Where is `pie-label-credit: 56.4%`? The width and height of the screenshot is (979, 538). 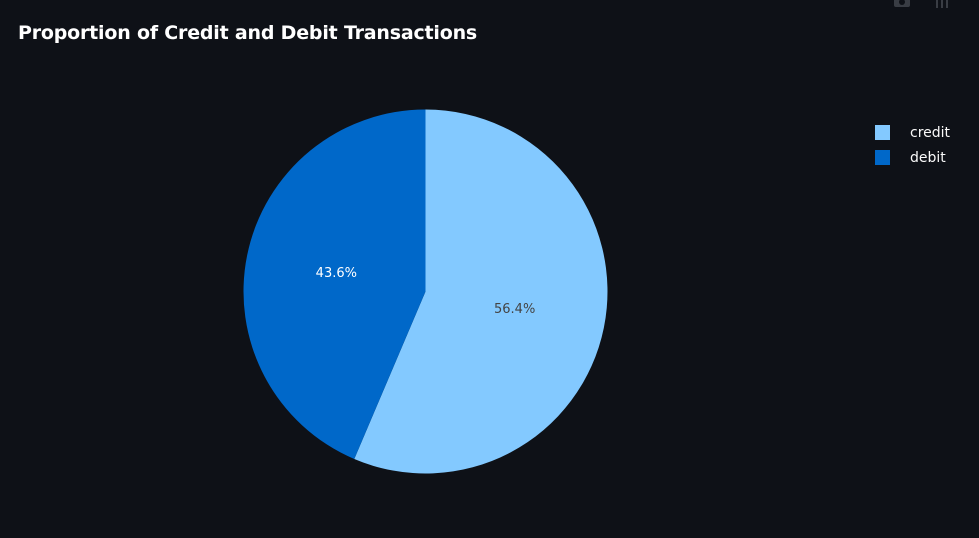
pie-label-credit: 56.4% is located at coordinates (514, 309).